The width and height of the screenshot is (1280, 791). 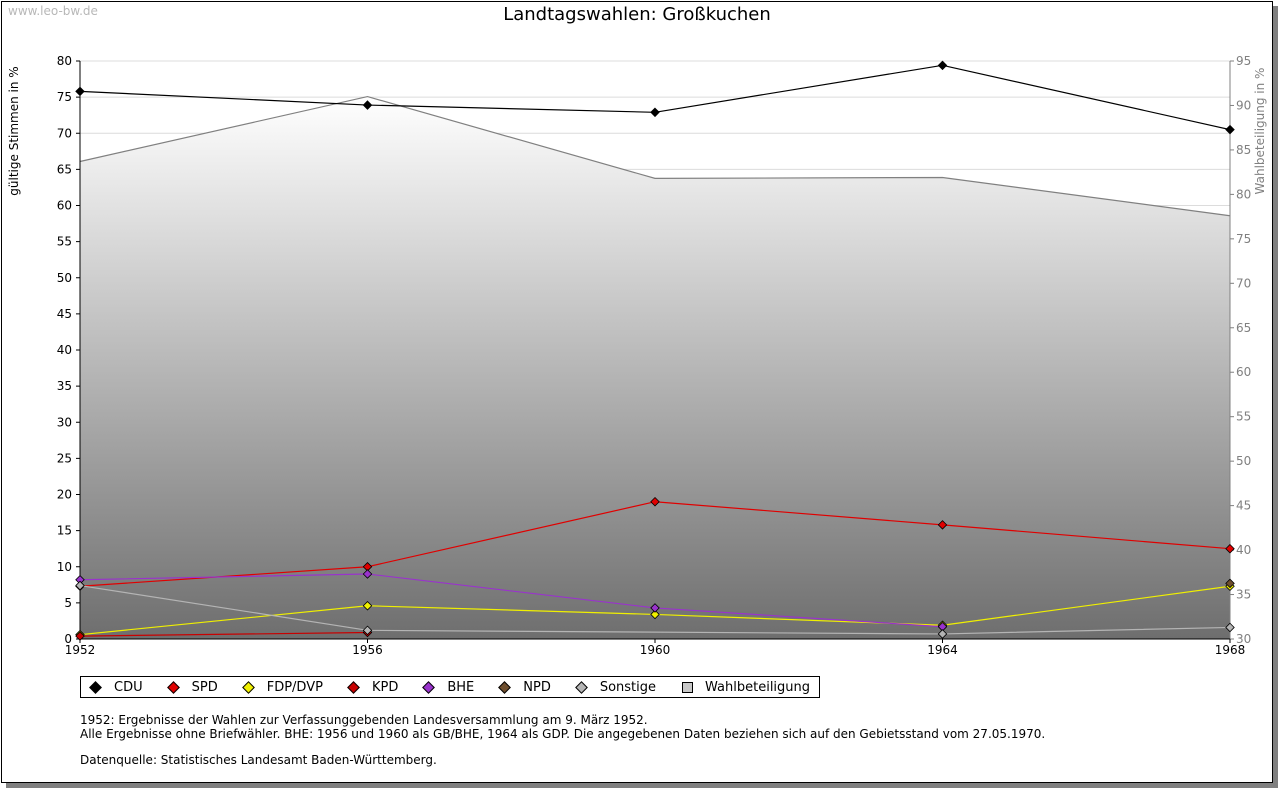 What do you see at coordinates (1230, 650) in the screenshot?
I see `x-tick-label: 1968` at bounding box center [1230, 650].